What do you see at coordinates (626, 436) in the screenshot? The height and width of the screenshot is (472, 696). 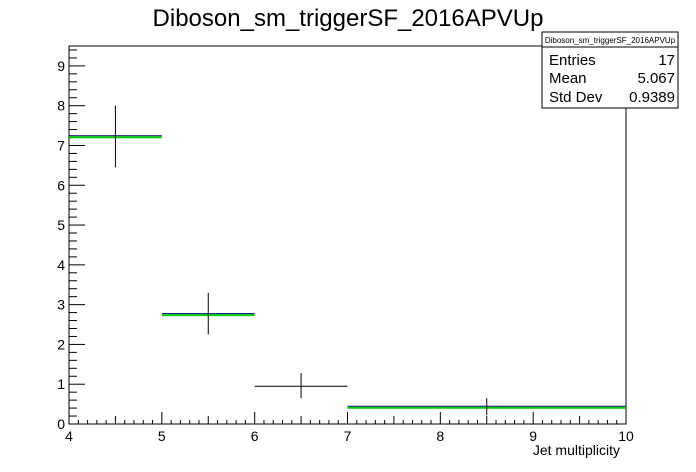 I see `x-tick-label: 10` at bounding box center [626, 436].